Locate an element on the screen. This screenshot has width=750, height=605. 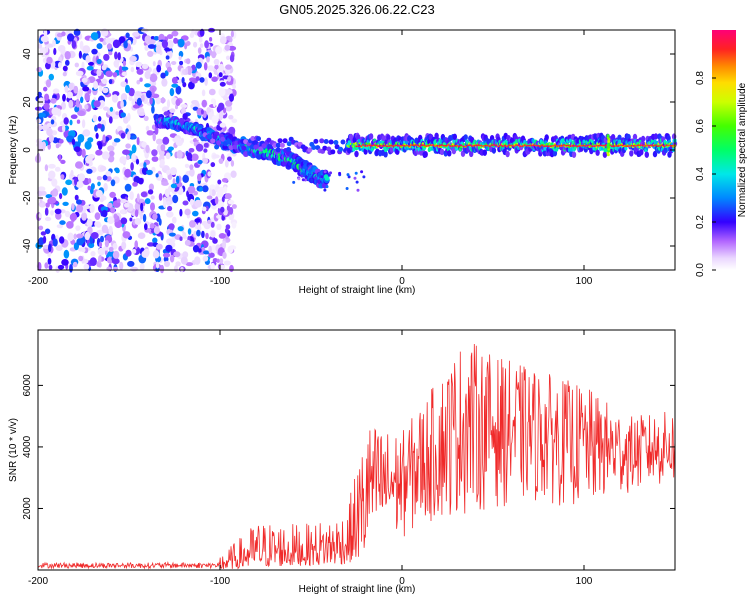
spectrogram-x-axis-label: Height of straight line (km) is located at coordinates (357, 290).